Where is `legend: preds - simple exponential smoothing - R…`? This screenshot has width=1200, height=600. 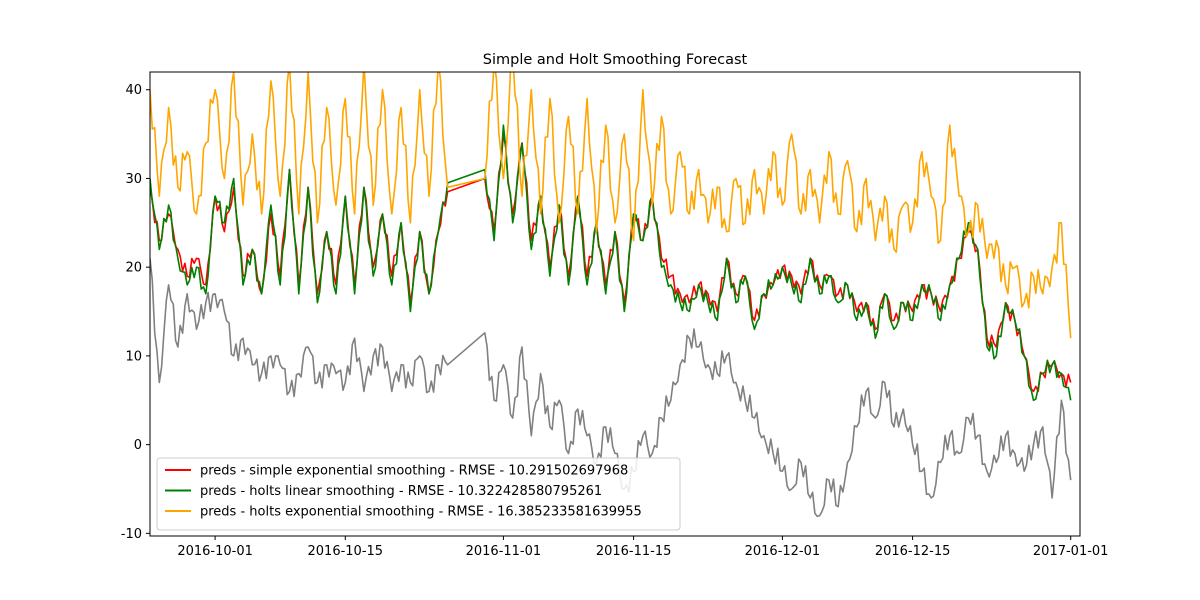
legend: preds - simple exponential smoothing - R… is located at coordinates (418, 494).